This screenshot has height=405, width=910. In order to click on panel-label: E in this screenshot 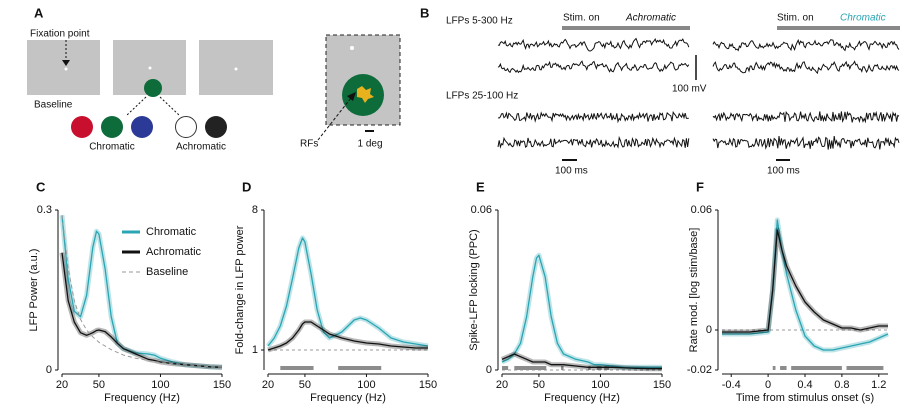, I will do `click(480, 186)`.